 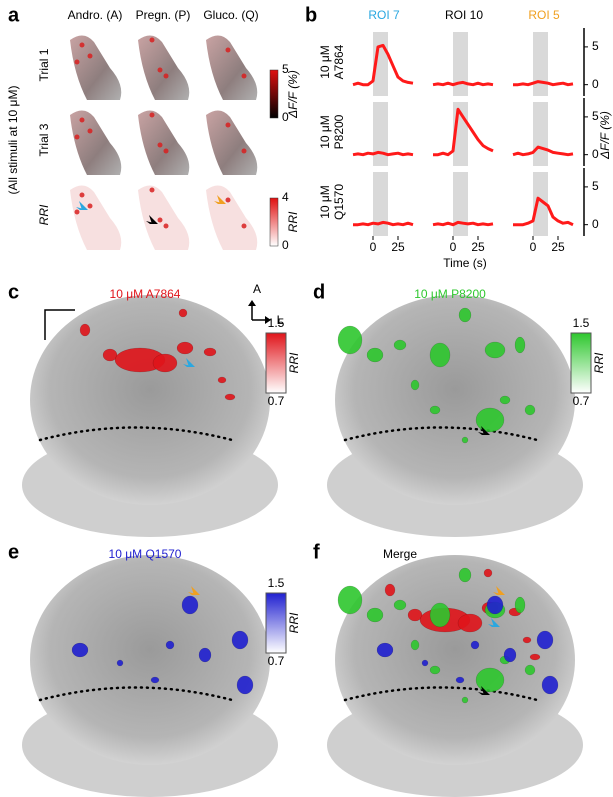 I want to click on y-tick-label: 0, so click(x=595, y=84).